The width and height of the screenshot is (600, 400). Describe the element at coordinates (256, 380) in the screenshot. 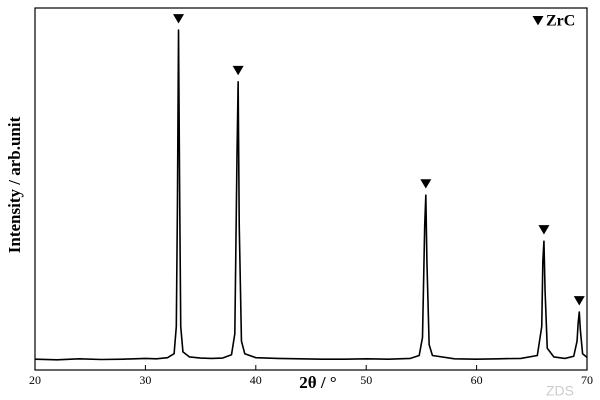

I see `x-tick-label: 40` at that location.